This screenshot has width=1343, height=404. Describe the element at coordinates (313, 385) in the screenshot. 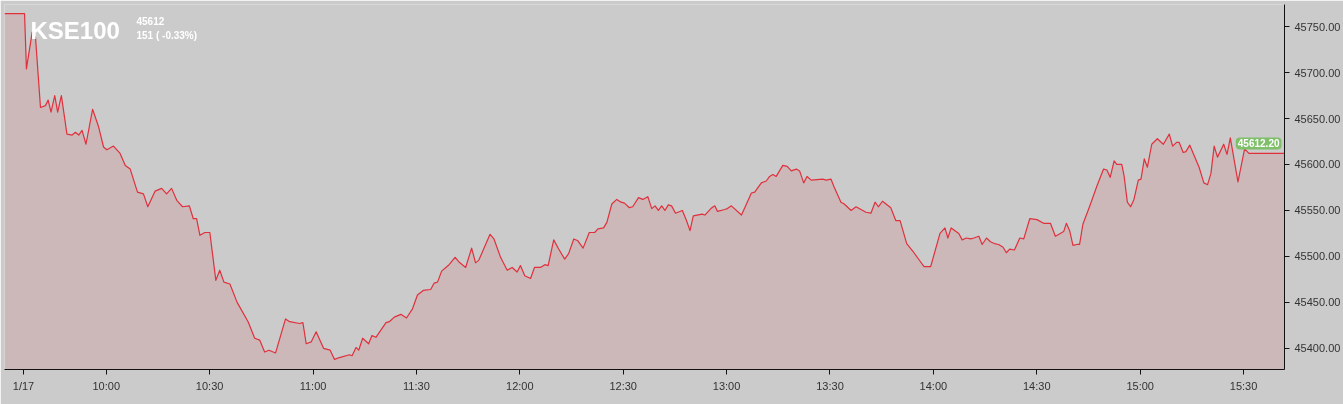

I see `x-tick-label: 11:00` at that location.